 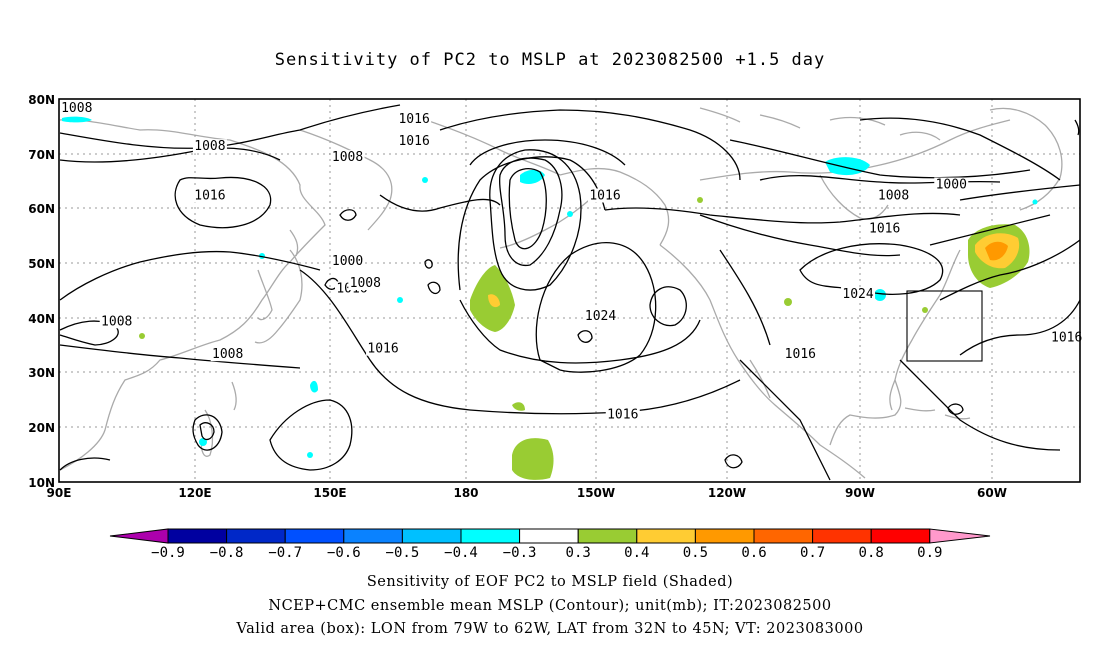 What do you see at coordinates (59, 493) in the screenshot?
I see `lon-label: 90E` at bounding box center [59, 493].